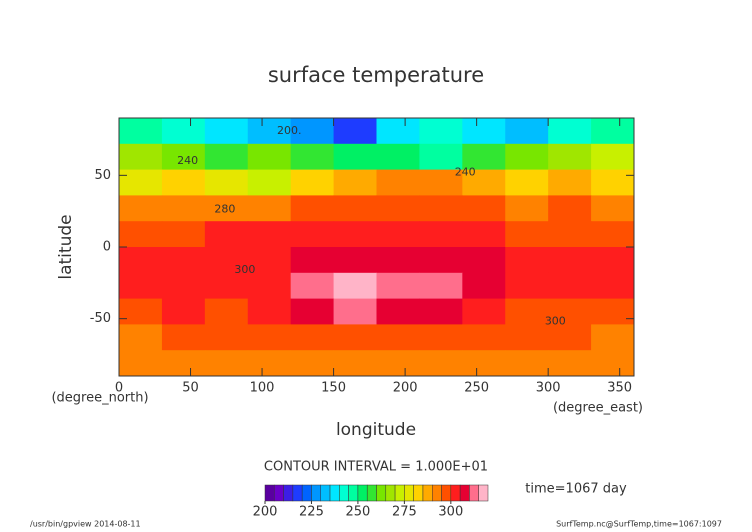  What do you see at coordinates (99, 398) in the screenshot?
I see `y-unit: (degree_north)` at bounding box center [99, 398].